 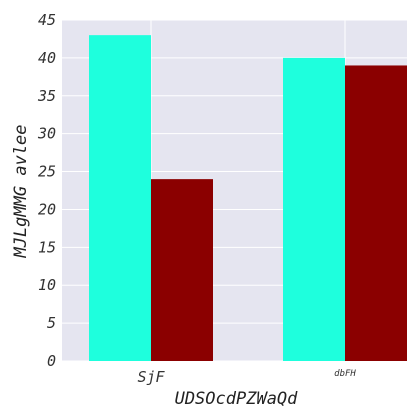 I want to click on y-tick-labels: 0 5 10 15 20 25 30 35 40 45, so click(x=46, y=190).